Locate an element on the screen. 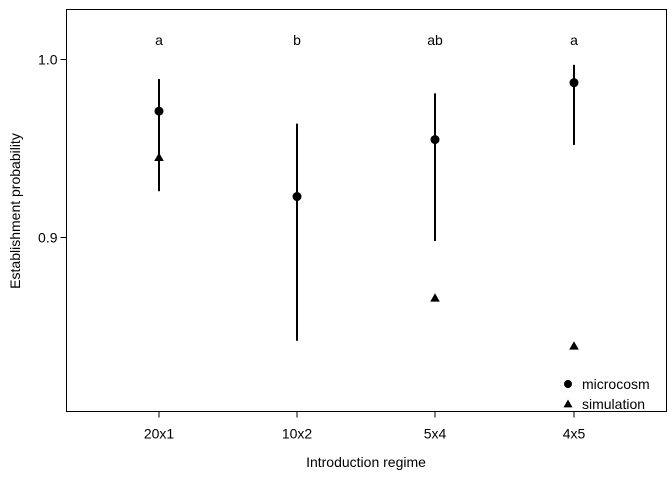 The image size is (672, 480). legend: microcosm simulation is located at coordinates (606, 394).